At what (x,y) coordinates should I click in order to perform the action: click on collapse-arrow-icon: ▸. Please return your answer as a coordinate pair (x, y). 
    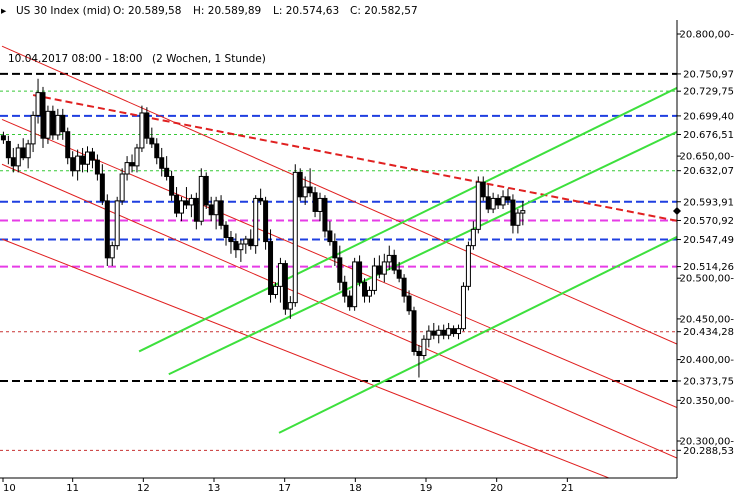
    Looking at the image, I should click on (4, 11).